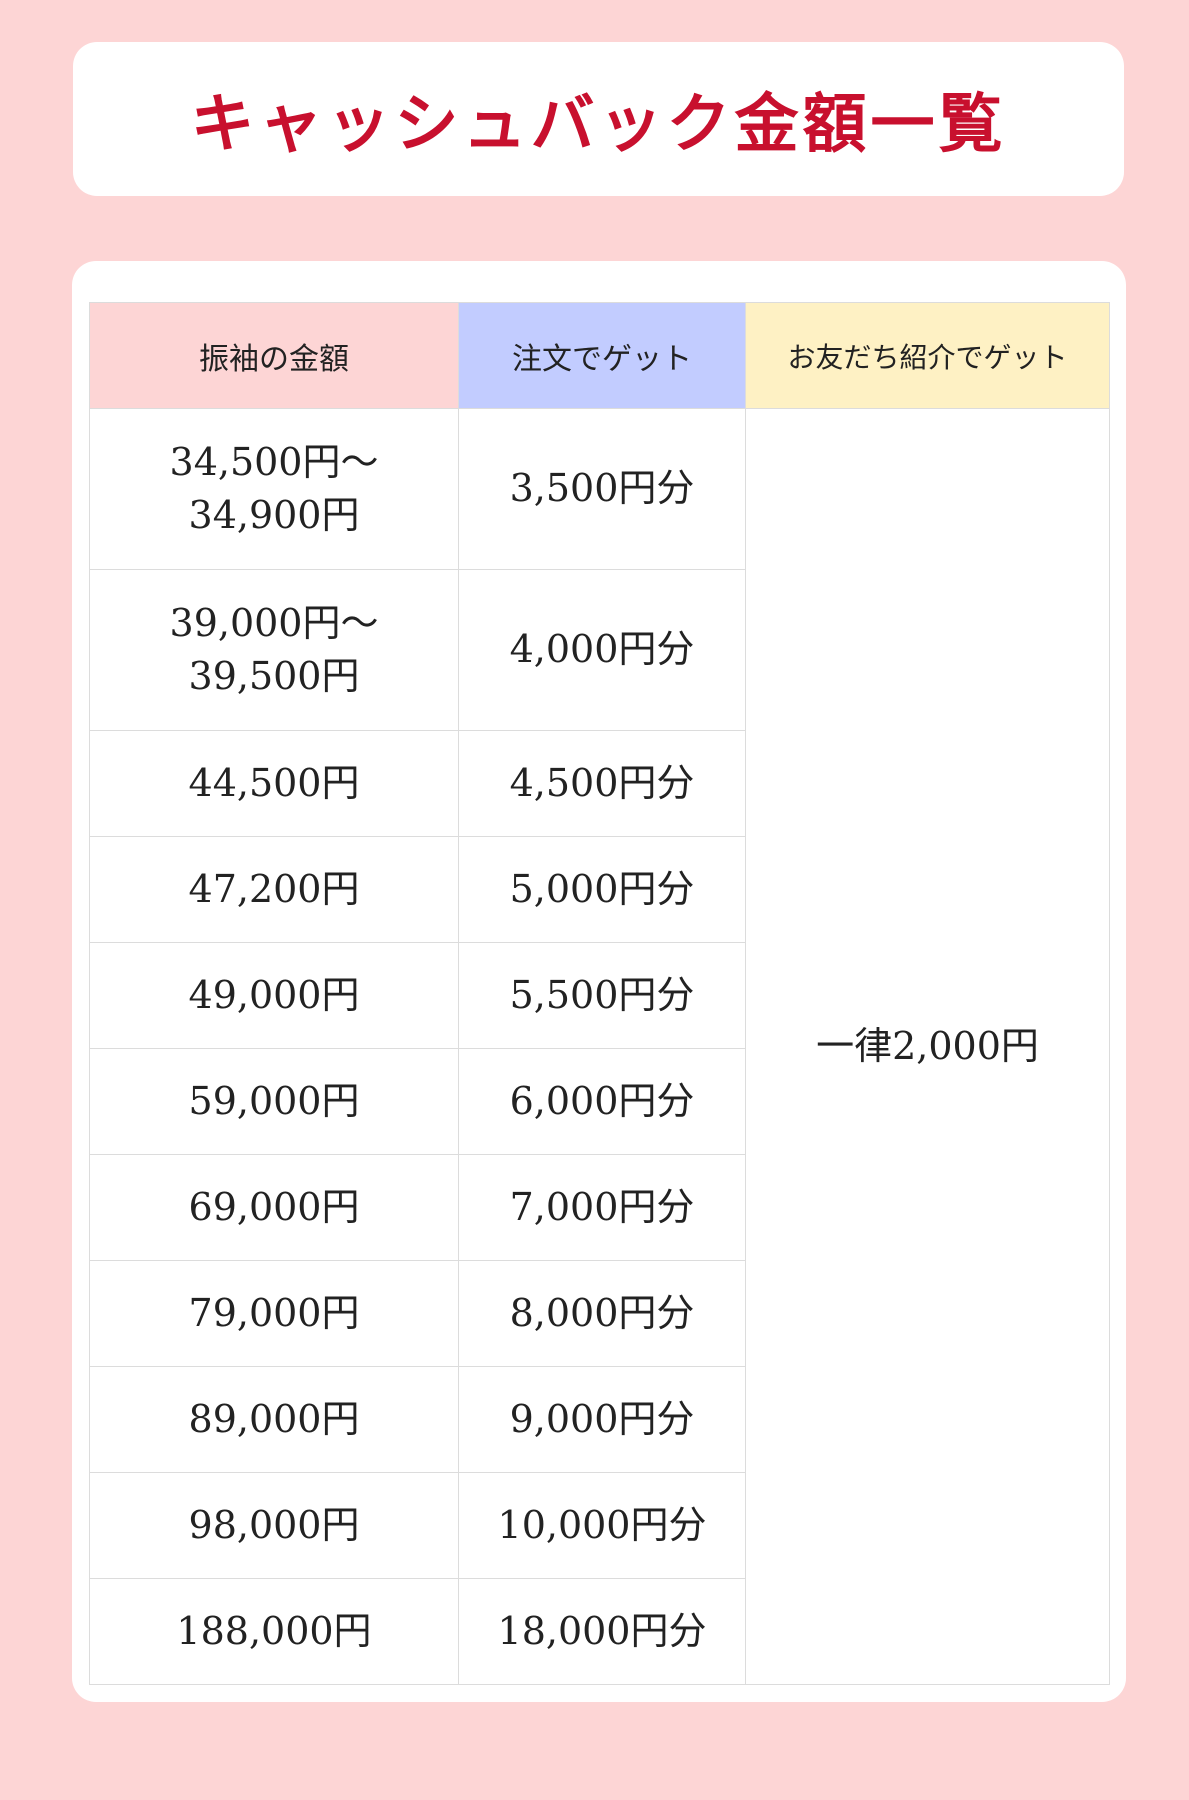 The image size is (1189, 1800). Describe the element at coordinates (274, 676) in the screenshot. I see `price-line: 39,500円` at that location.